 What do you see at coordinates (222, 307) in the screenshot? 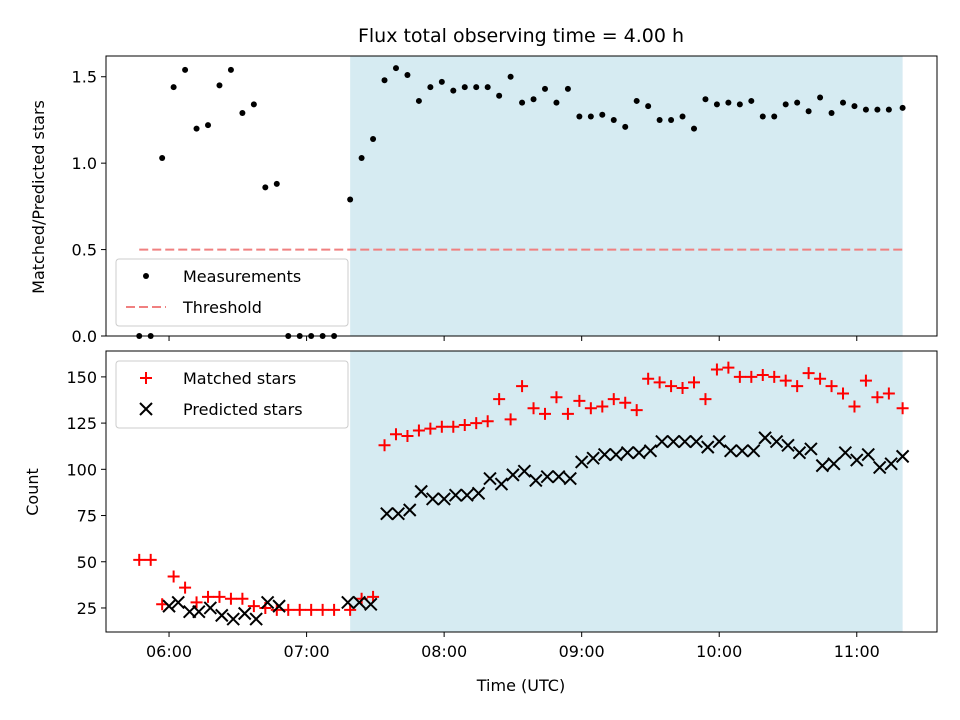
I see `legend-label: Threshold` at bounding box center [222, 307].